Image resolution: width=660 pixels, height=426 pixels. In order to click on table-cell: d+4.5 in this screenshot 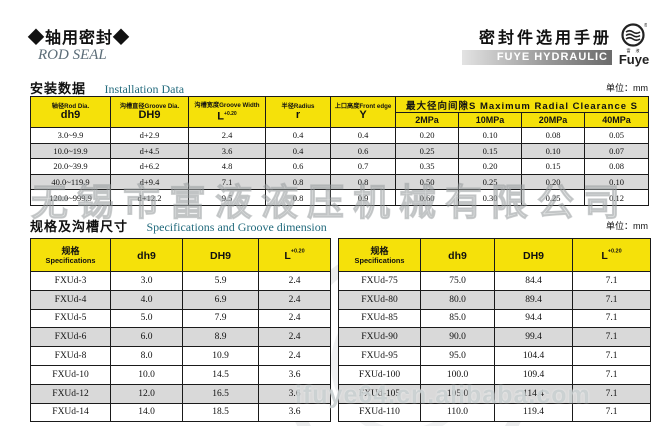, I will do `click(149, 151)`.